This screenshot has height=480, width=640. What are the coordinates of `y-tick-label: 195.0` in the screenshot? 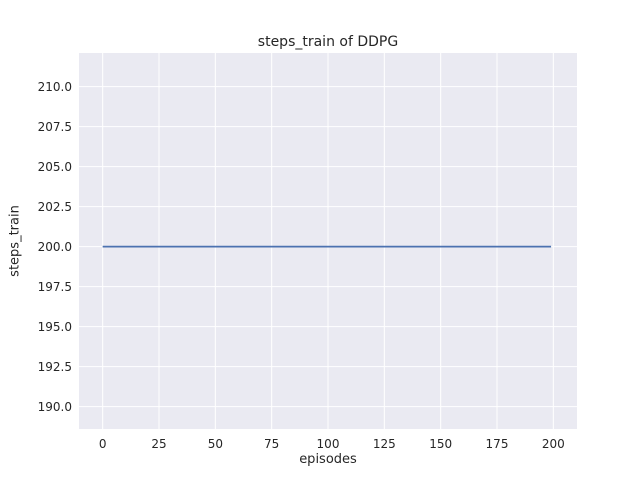 It's located at (54, 326).